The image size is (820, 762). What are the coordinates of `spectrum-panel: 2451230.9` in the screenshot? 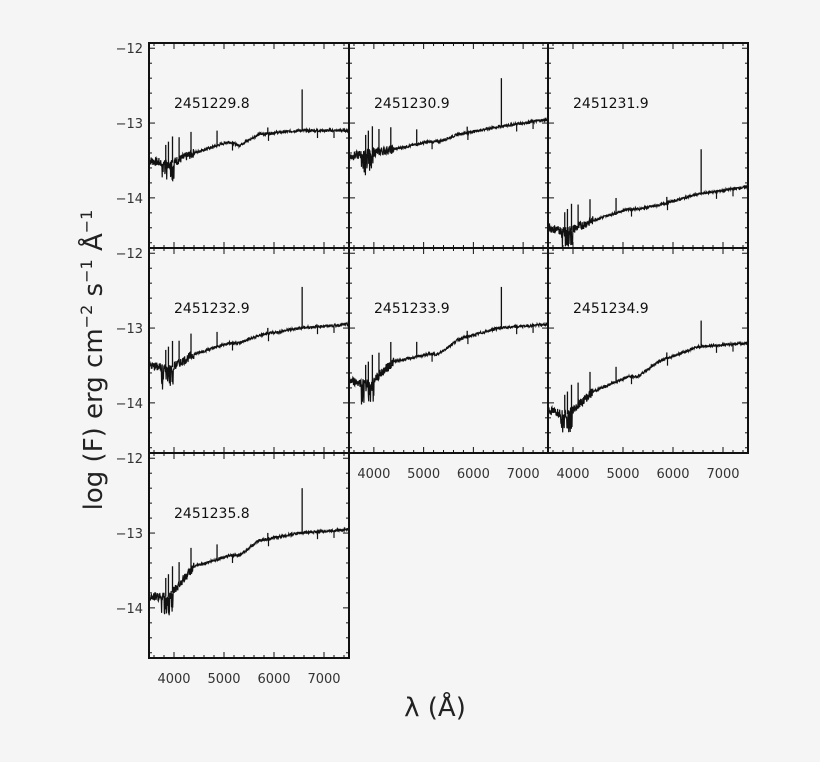 It's located at (448, 145).